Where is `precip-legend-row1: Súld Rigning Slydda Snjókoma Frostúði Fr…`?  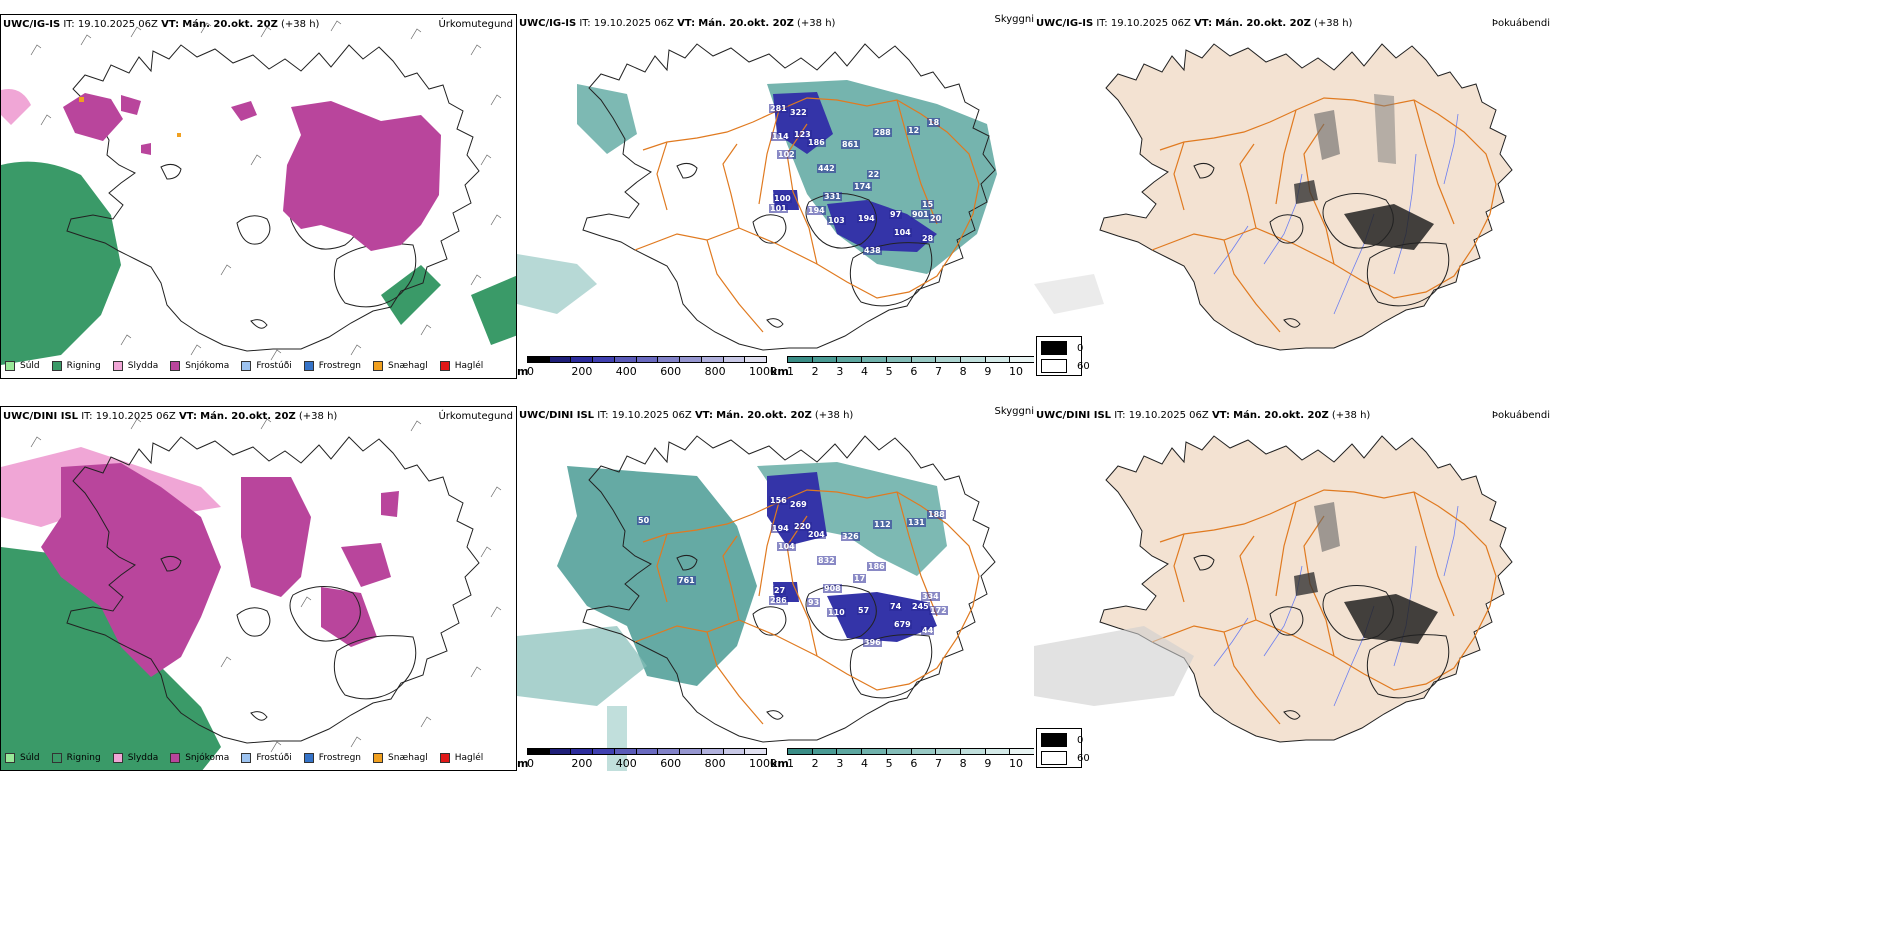 precip-legend-row1: Súld Rigning Slydda Snjókoma Frostúði Fr… is located at coordinates (250, 366).